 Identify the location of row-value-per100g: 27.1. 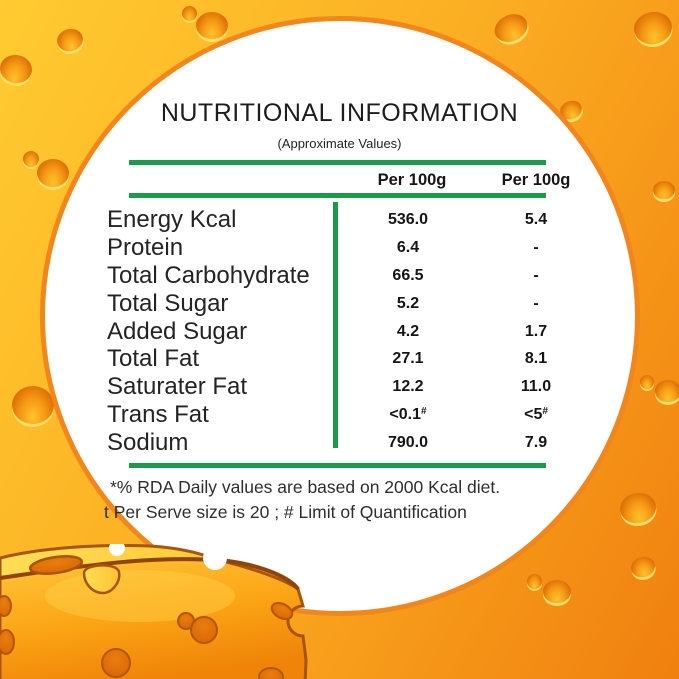
(408, 359).